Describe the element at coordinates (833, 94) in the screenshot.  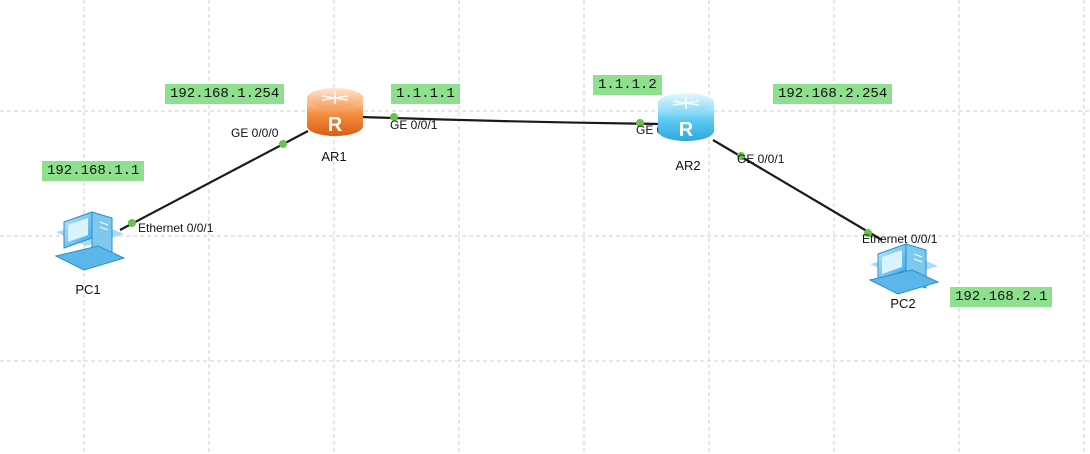
I see `ip-label-ar2-lan: 192.168.2.254` at that location.